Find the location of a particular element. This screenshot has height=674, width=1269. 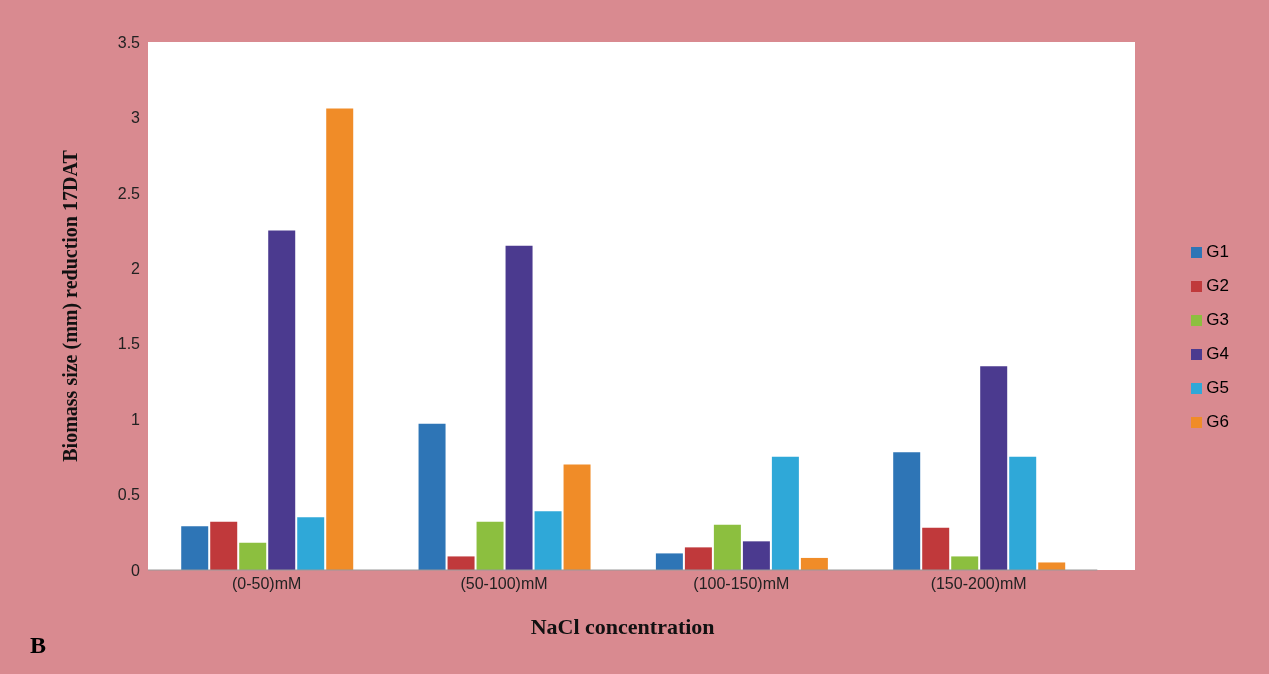

y-tick-label: 3 is located at coordinates (136, 118).